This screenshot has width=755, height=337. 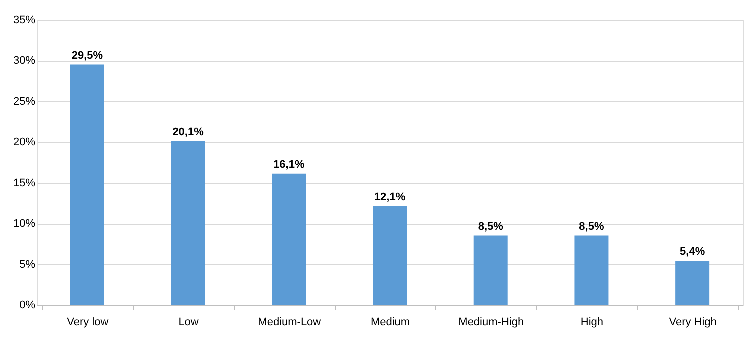 I want to click on y-tick-label: 0%, so click(x=28, y=306).